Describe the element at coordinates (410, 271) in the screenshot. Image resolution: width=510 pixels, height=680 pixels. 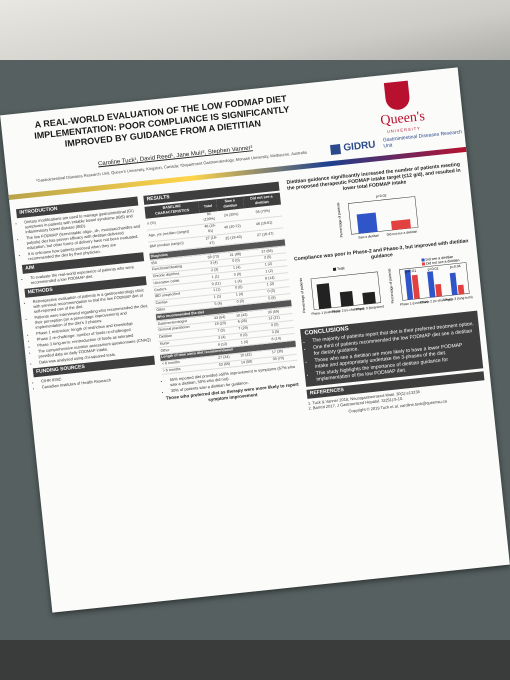
I see `annotation: p=0.01` at that location.